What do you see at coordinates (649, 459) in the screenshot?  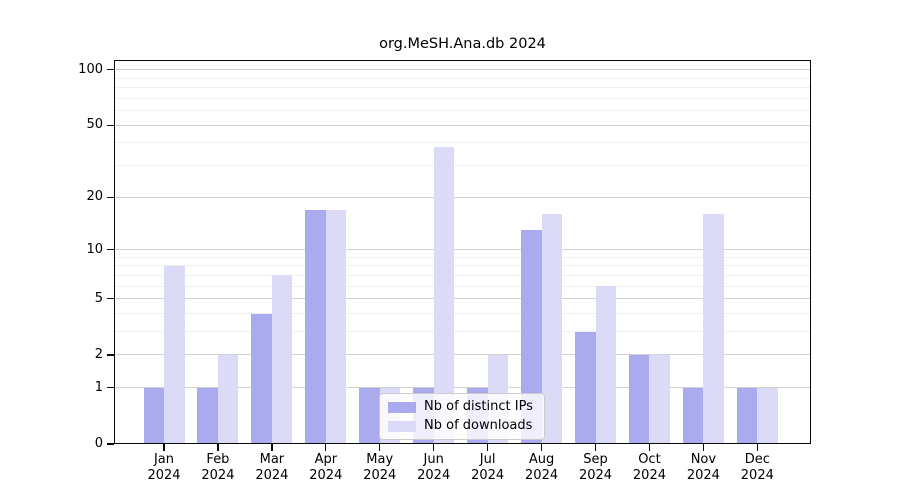 I see `x-tick-month: Oct` at bounding box center [649, 459].